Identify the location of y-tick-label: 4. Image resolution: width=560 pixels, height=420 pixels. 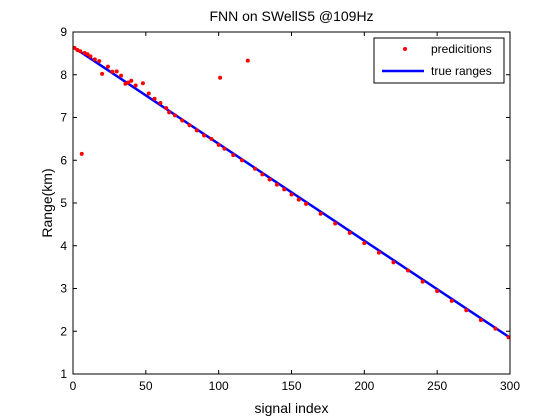
(63, 246).